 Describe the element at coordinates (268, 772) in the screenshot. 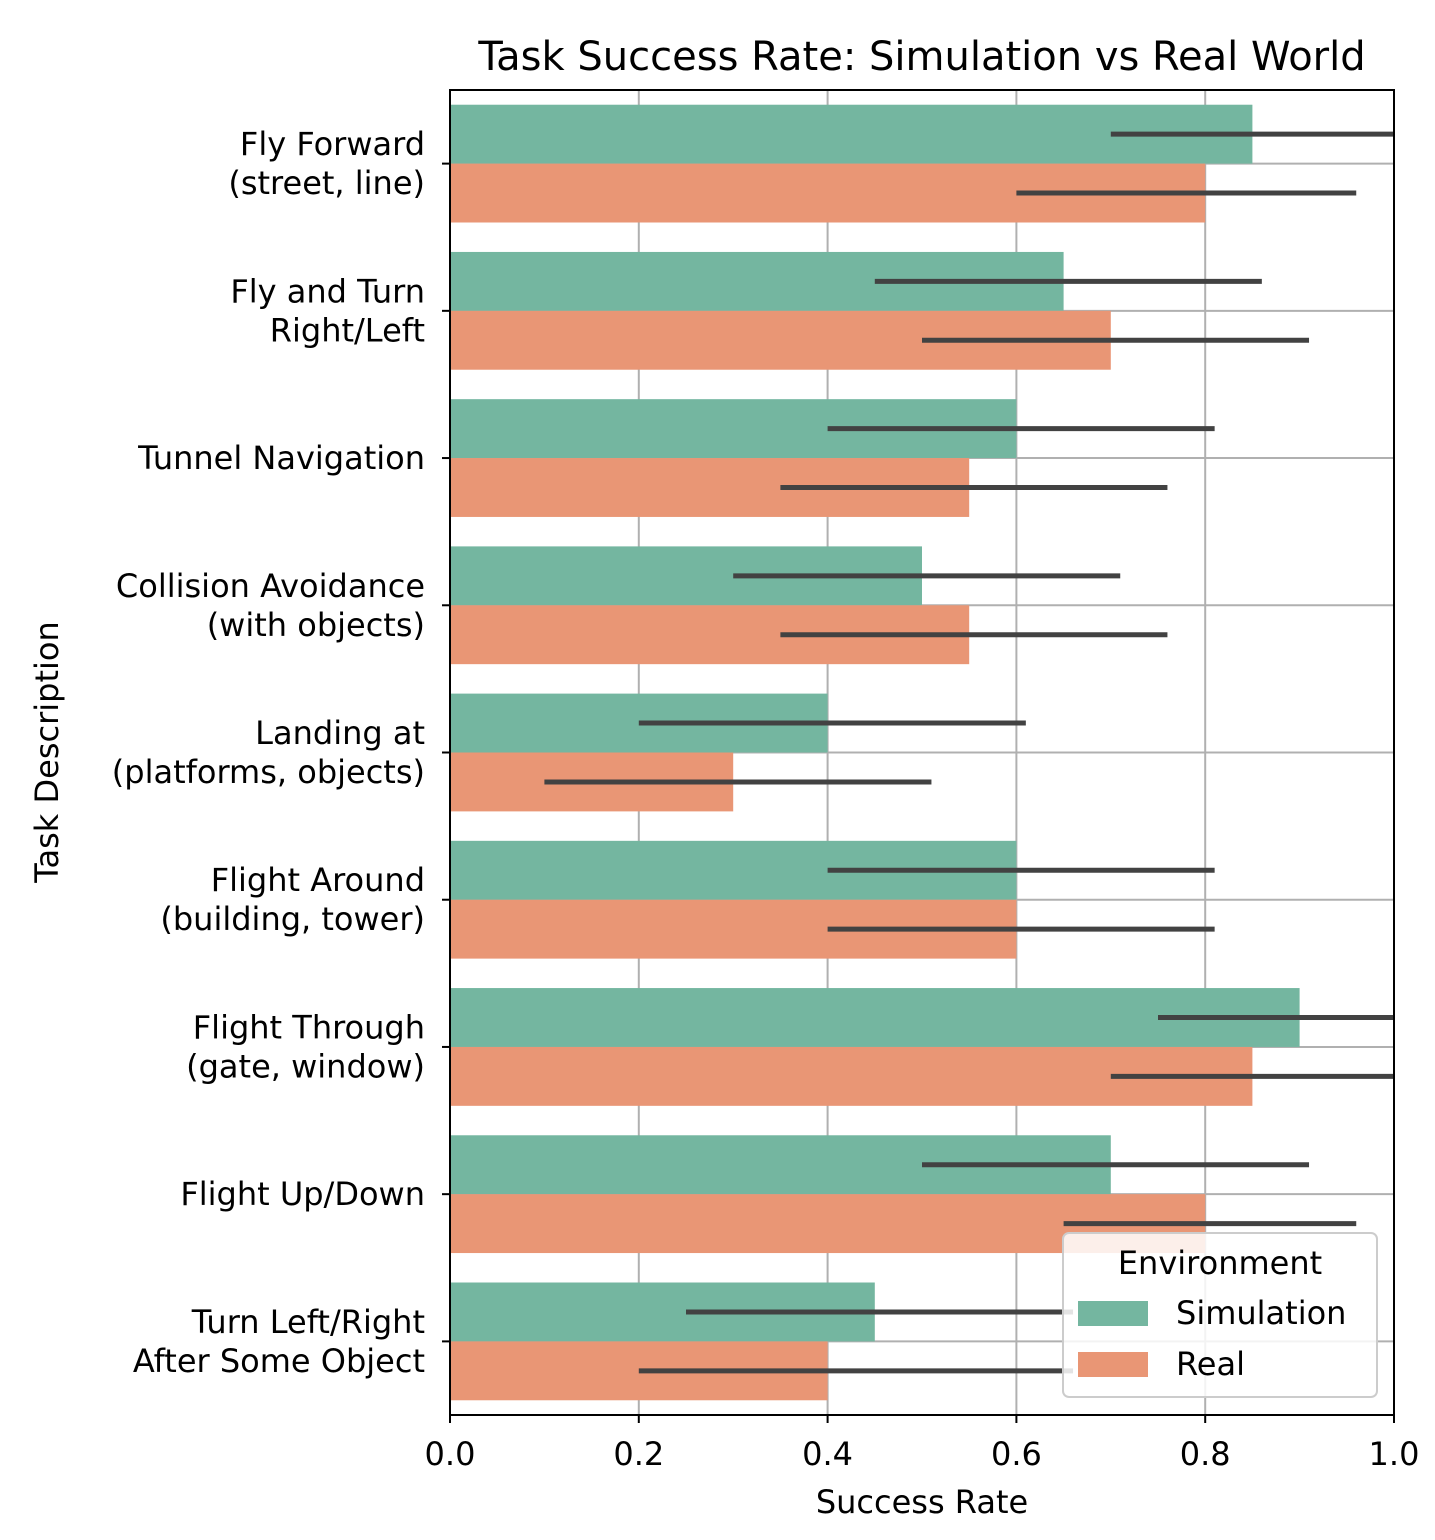

I see `y-tick-label: (platforms, objects)` at that location.